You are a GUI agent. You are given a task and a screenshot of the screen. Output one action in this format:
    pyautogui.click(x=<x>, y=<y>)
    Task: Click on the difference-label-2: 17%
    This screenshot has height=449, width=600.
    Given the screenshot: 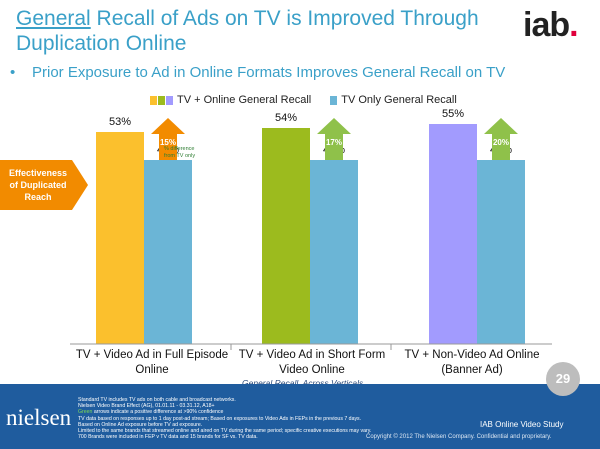 What is the action you would take?
    pyautogui.click(x=334, y=142)
    